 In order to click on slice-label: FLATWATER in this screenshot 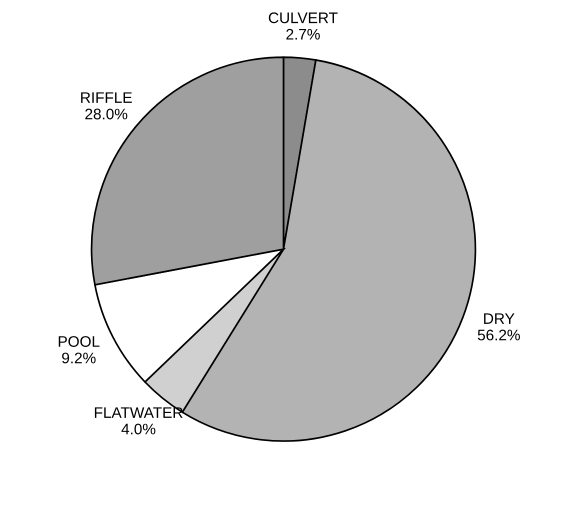, I will do `click(138, 412)`.